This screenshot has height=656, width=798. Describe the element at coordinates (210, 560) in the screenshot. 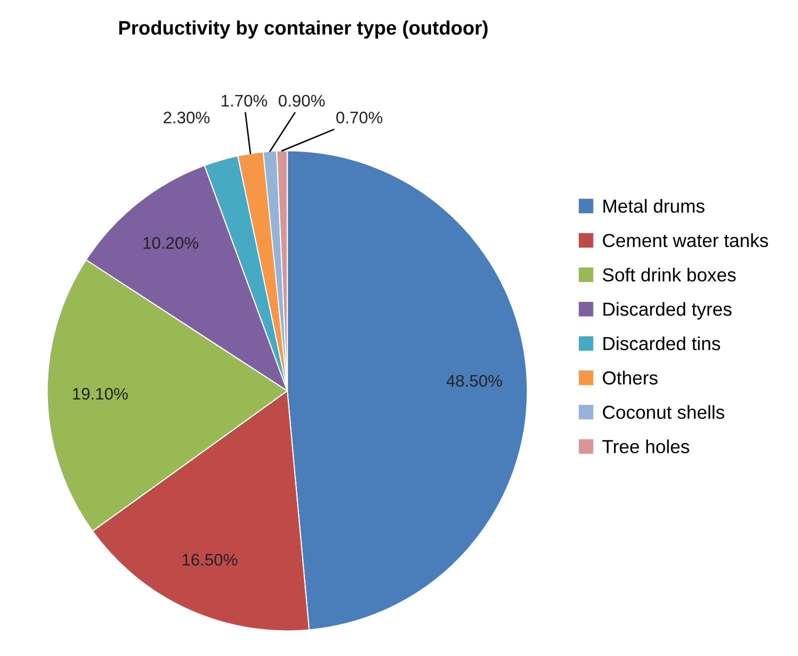

I see `data-label: 16.50%` at that location.